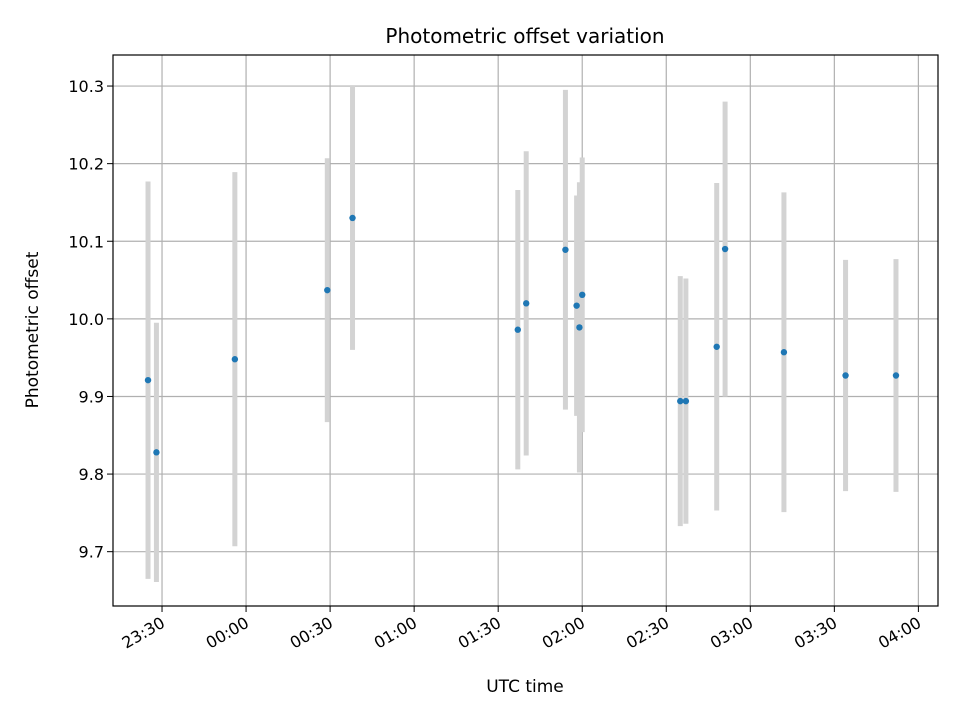  I want to click on y-tick-label: 10.0, so click(86, 319).